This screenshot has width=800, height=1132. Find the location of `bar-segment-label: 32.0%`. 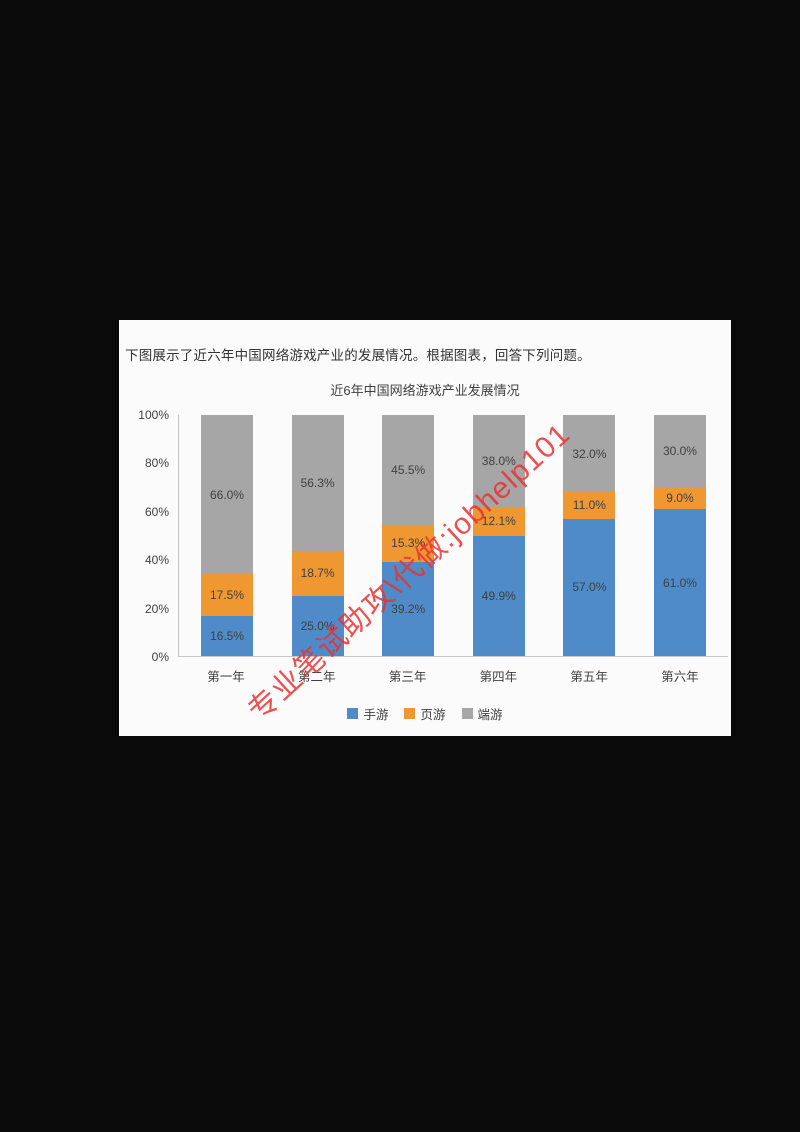

bar-segment-label: 32.0% is located at coordinates (589, 453).